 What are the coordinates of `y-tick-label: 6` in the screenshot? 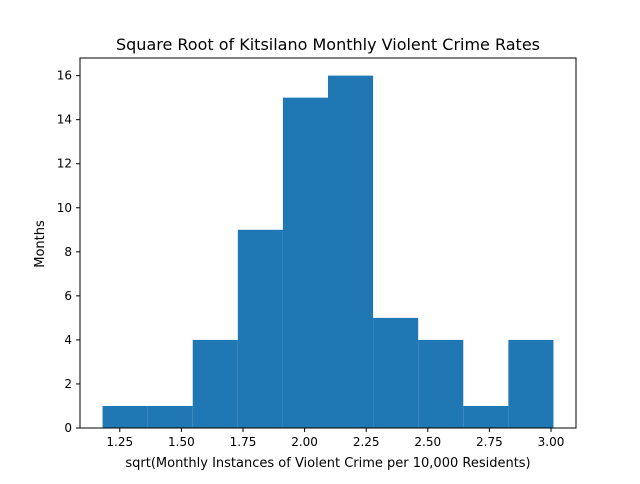 It's located at (68, 296).